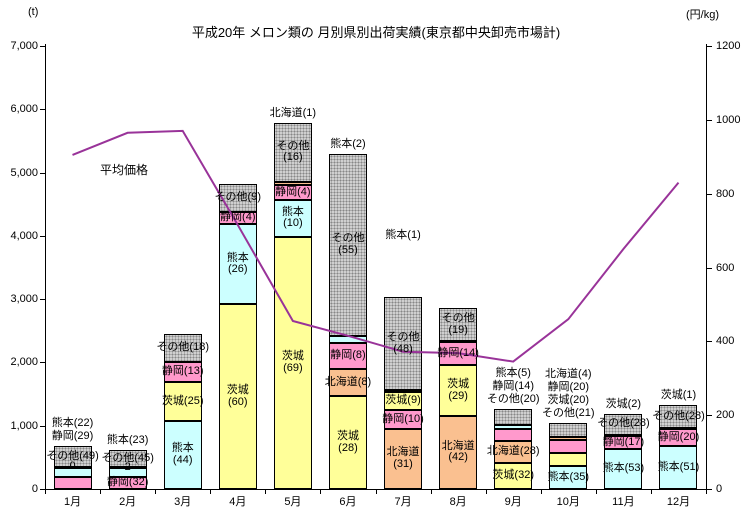 The width and height of the screenshot is (752, 526). I want to click on y-axis-right-line, so click(706, 267).